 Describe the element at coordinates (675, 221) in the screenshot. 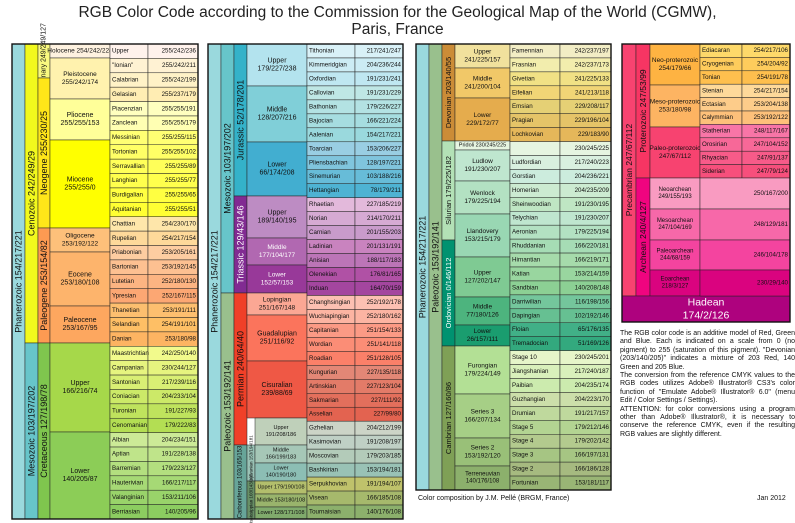

I see `precambrian-unit-label: Mesoarchean` at that location.